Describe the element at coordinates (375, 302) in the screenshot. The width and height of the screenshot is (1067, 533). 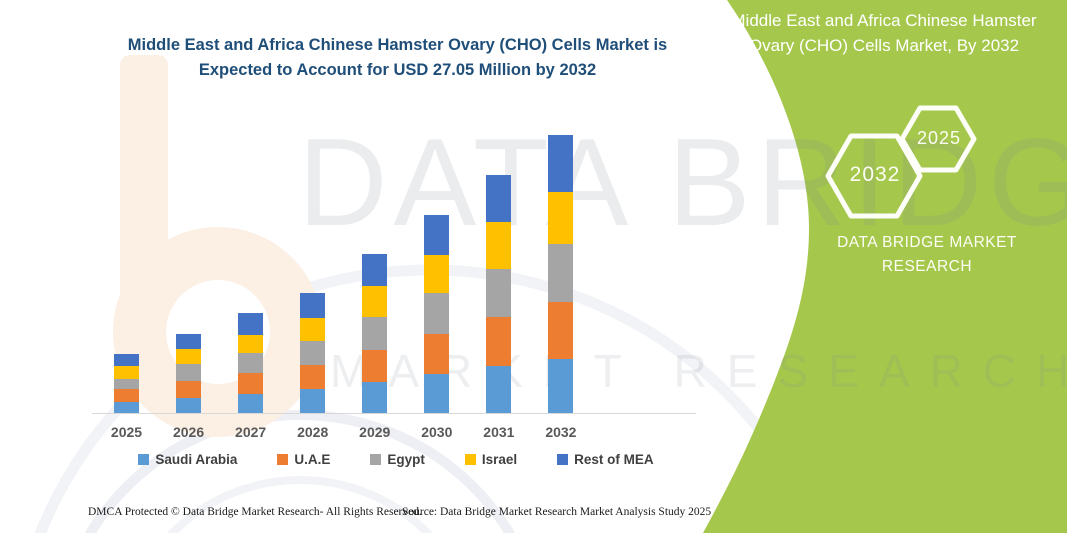
I see `bar-segment-israel-2029` at that location.